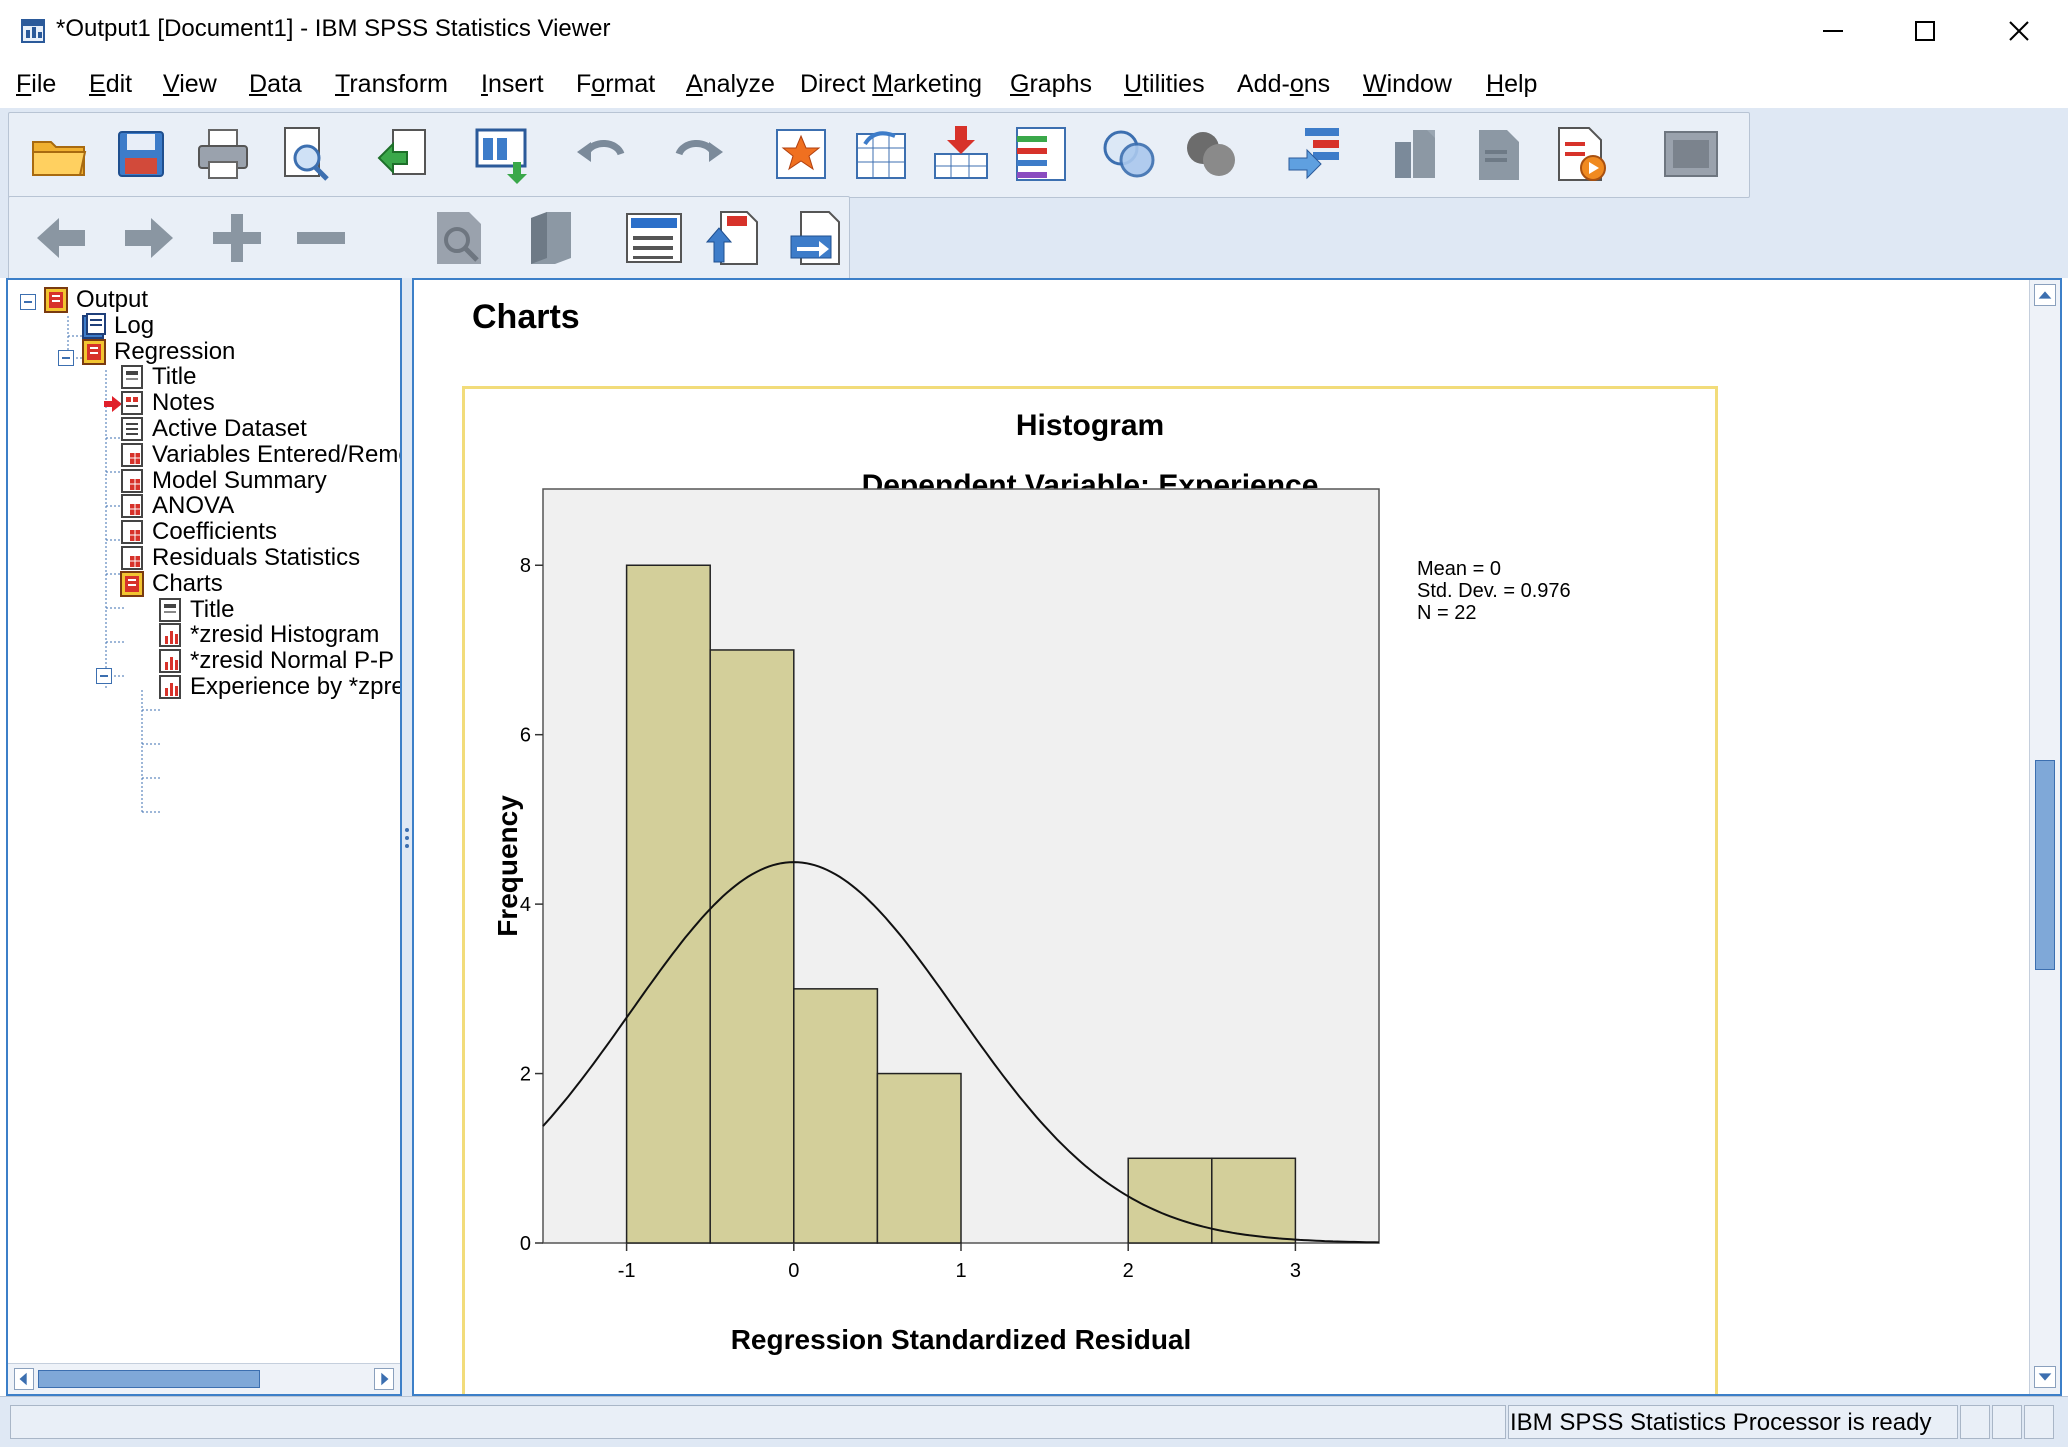 This screenshot has height=1447, width=2068. What do you see at coordinates (501, 154) in the screenshot?
I see `recall-dialog-icon` at bounding box center [501, 154].